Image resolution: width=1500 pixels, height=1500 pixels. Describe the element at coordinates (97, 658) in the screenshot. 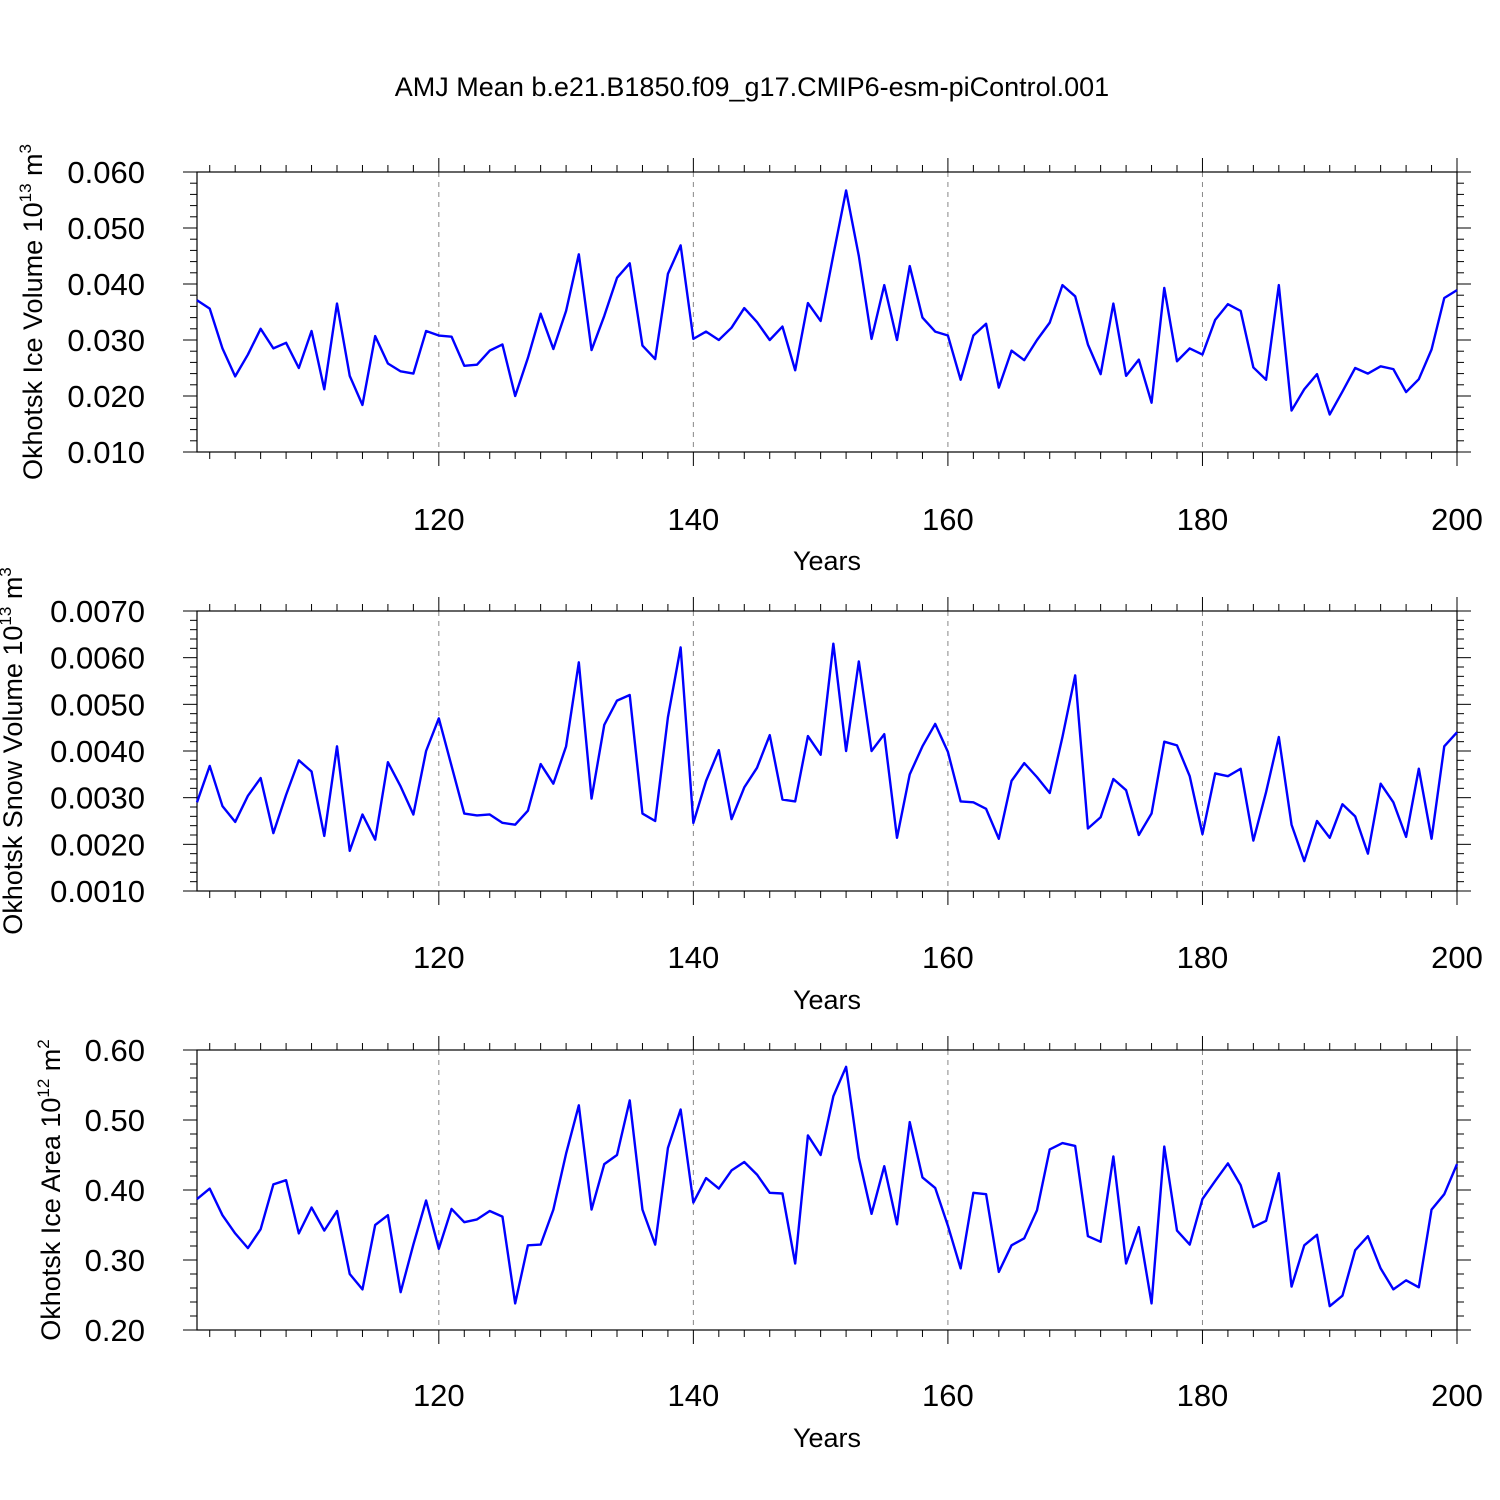

I see `y-tick-label: 0.0060` at that location.